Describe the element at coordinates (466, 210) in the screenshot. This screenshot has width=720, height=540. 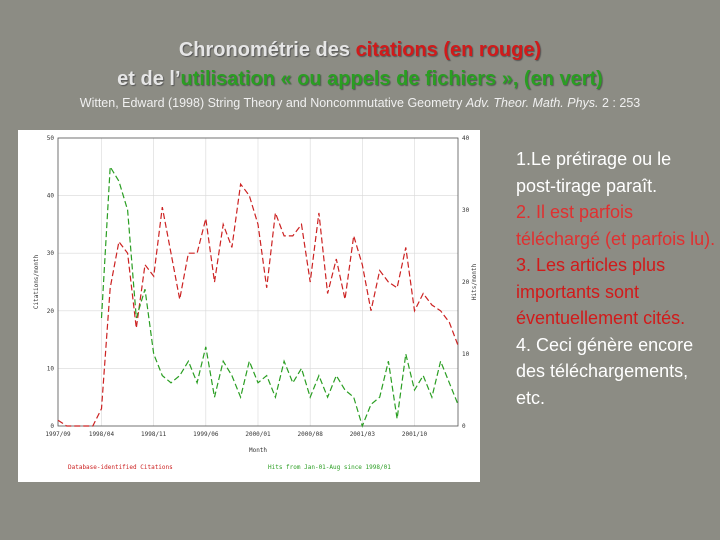
I see `y2-tick-label: 30` at that location.